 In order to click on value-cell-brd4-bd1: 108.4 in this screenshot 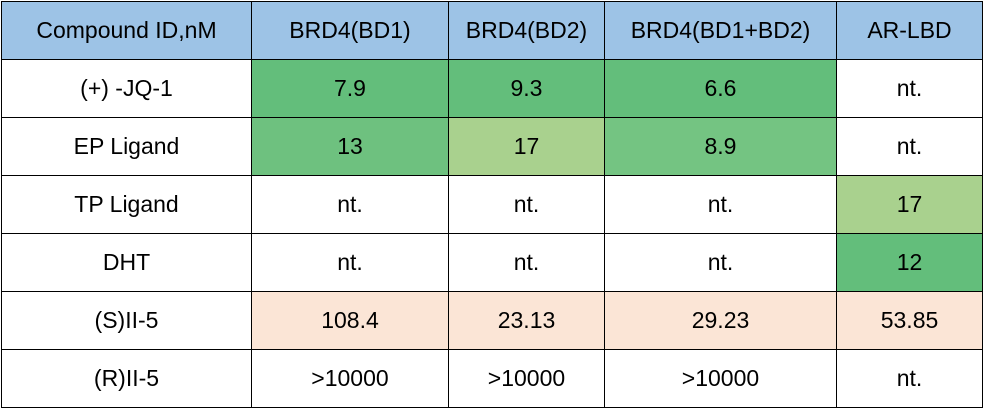, I will do `click(350, 320)`.